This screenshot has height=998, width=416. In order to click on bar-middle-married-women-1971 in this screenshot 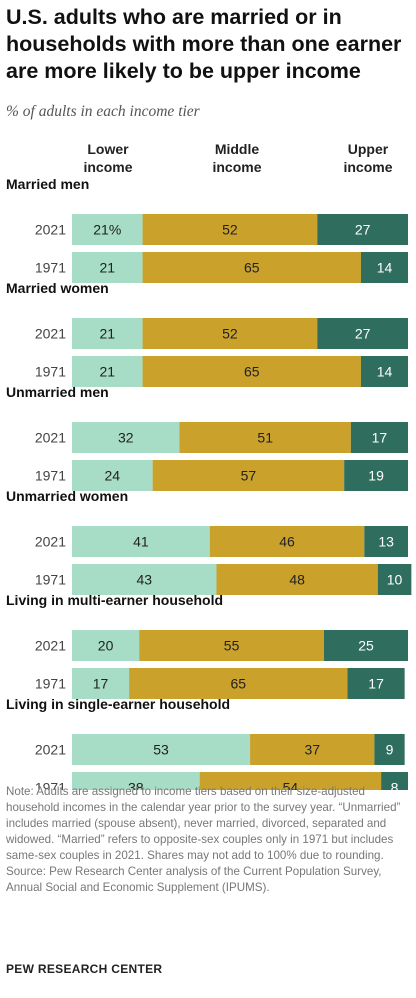, I will do `click(251, 371)`.